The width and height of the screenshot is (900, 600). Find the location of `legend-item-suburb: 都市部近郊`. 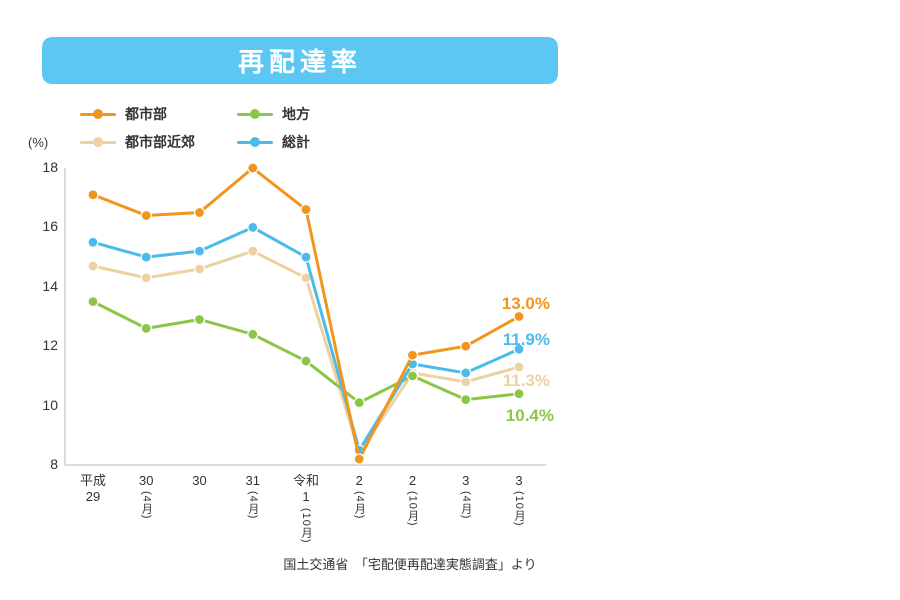

legend-item-suburb: 都市部近郊 is located at coordinates (158, 142).